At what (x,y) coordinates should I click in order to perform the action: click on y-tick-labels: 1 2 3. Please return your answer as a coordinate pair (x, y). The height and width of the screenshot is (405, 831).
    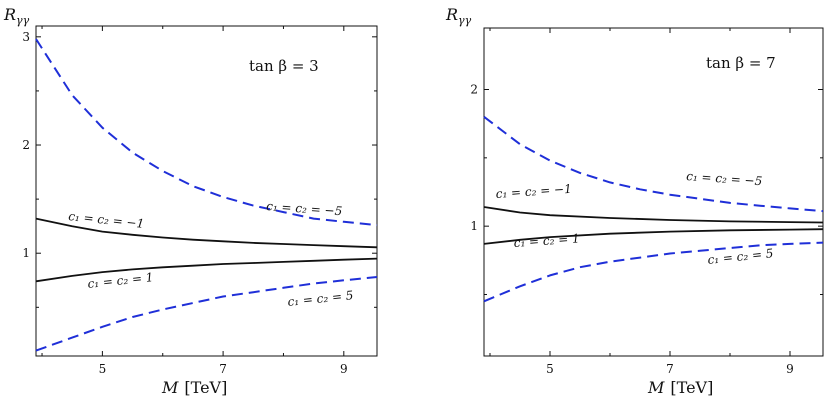
    Looking at the image, I should click on (26, 145).